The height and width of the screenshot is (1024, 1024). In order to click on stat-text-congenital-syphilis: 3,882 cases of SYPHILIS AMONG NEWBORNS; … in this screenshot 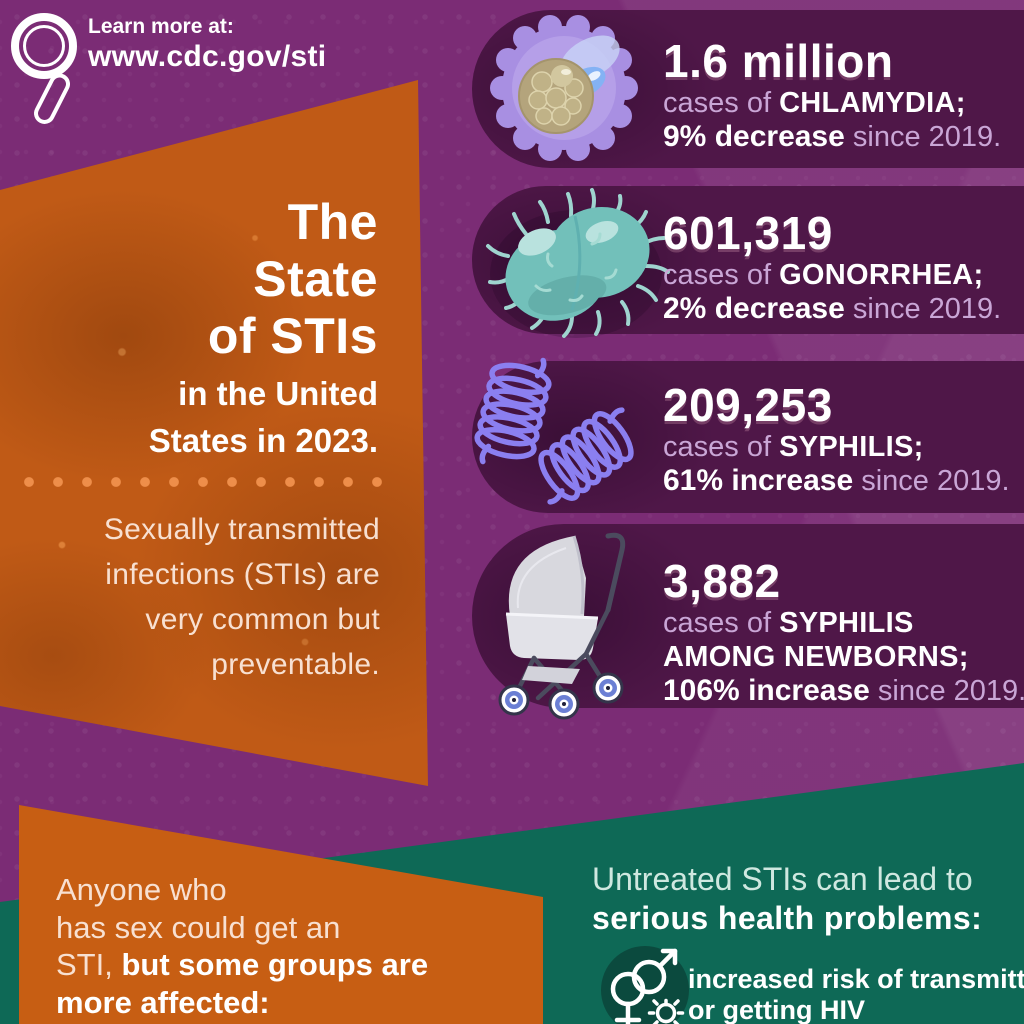, I will do `click(843, 632)`.